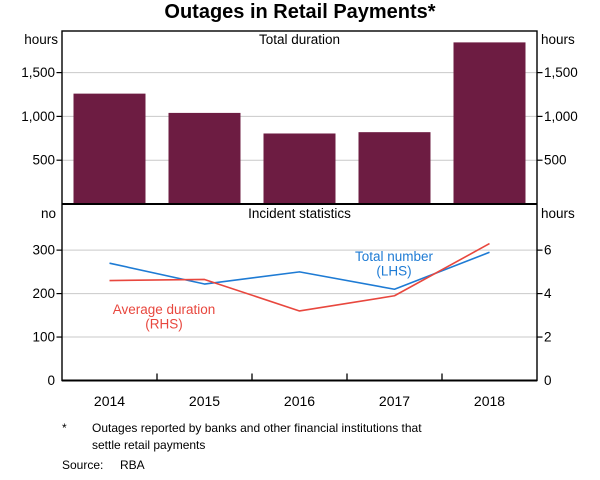  Describe the element at coordinates (204, 158) in the screenshot. I see `bar-2015` at that location.